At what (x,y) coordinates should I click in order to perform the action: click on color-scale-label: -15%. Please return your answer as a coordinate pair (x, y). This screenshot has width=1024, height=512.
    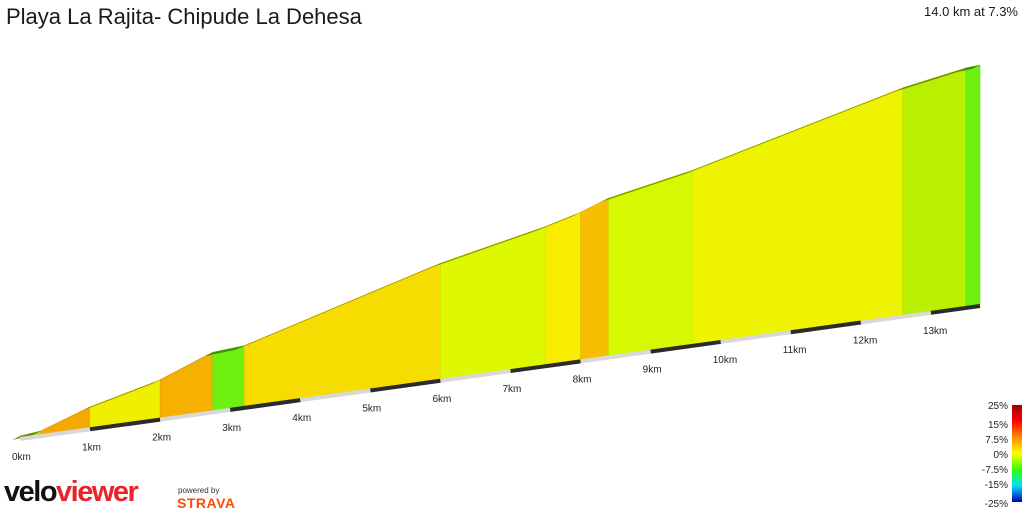
    Looking at the image, I should click on (996, 485).